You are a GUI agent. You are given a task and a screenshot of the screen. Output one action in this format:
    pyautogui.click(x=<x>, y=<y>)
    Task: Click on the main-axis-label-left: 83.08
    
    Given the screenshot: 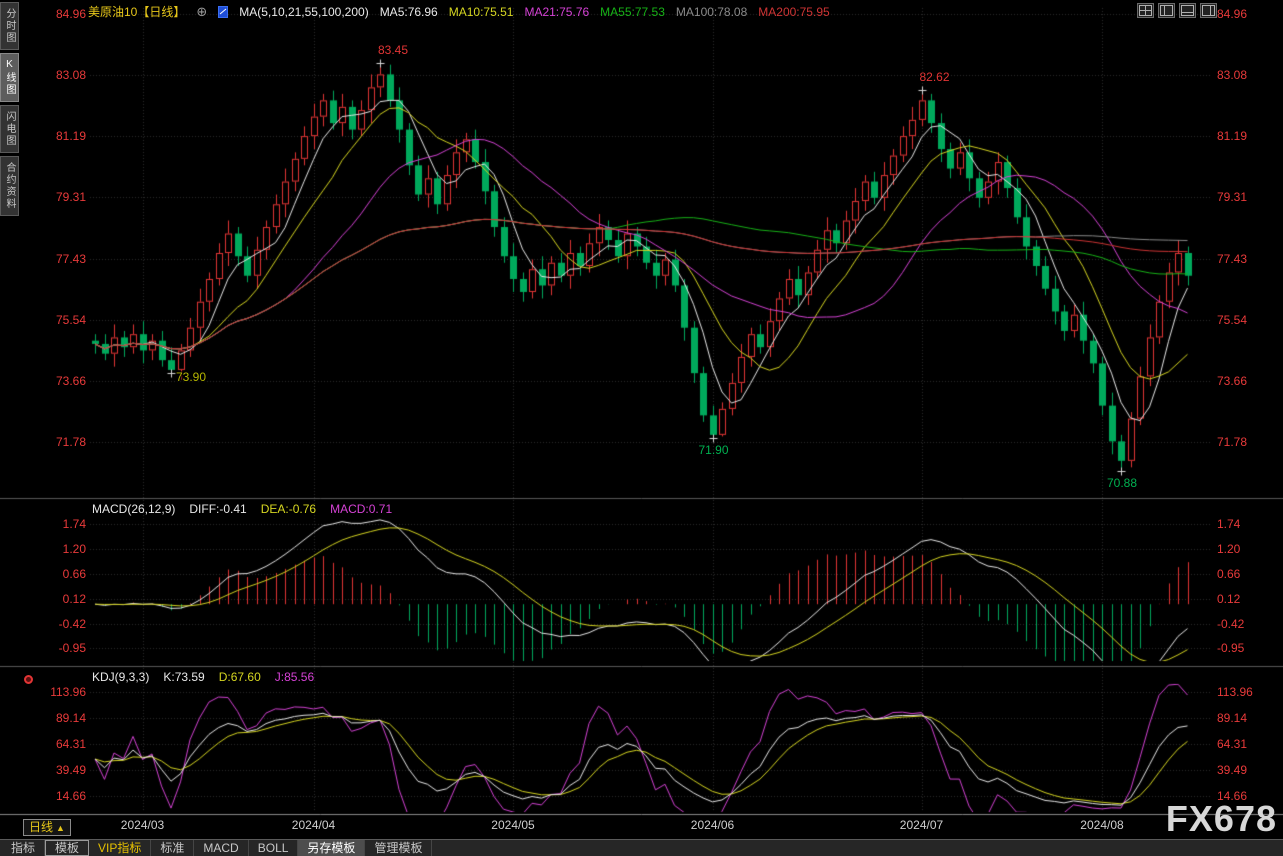 What is the action you would take?
    pyautogui.click(x=70, y=75)
    